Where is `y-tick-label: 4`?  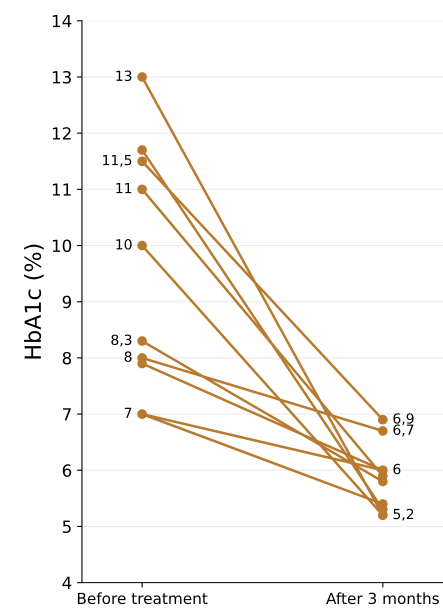
y-tick-label: 4 is located at coordinates (67, 582).